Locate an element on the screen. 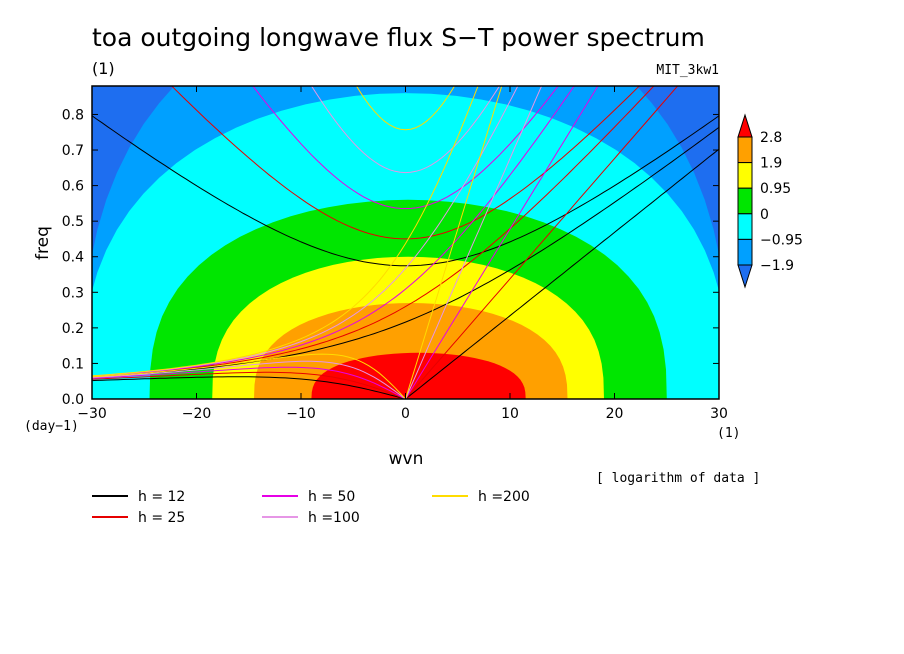 The image size is (904, 654). y-tick-label: 0.5 is located at coordinates (73, 222).